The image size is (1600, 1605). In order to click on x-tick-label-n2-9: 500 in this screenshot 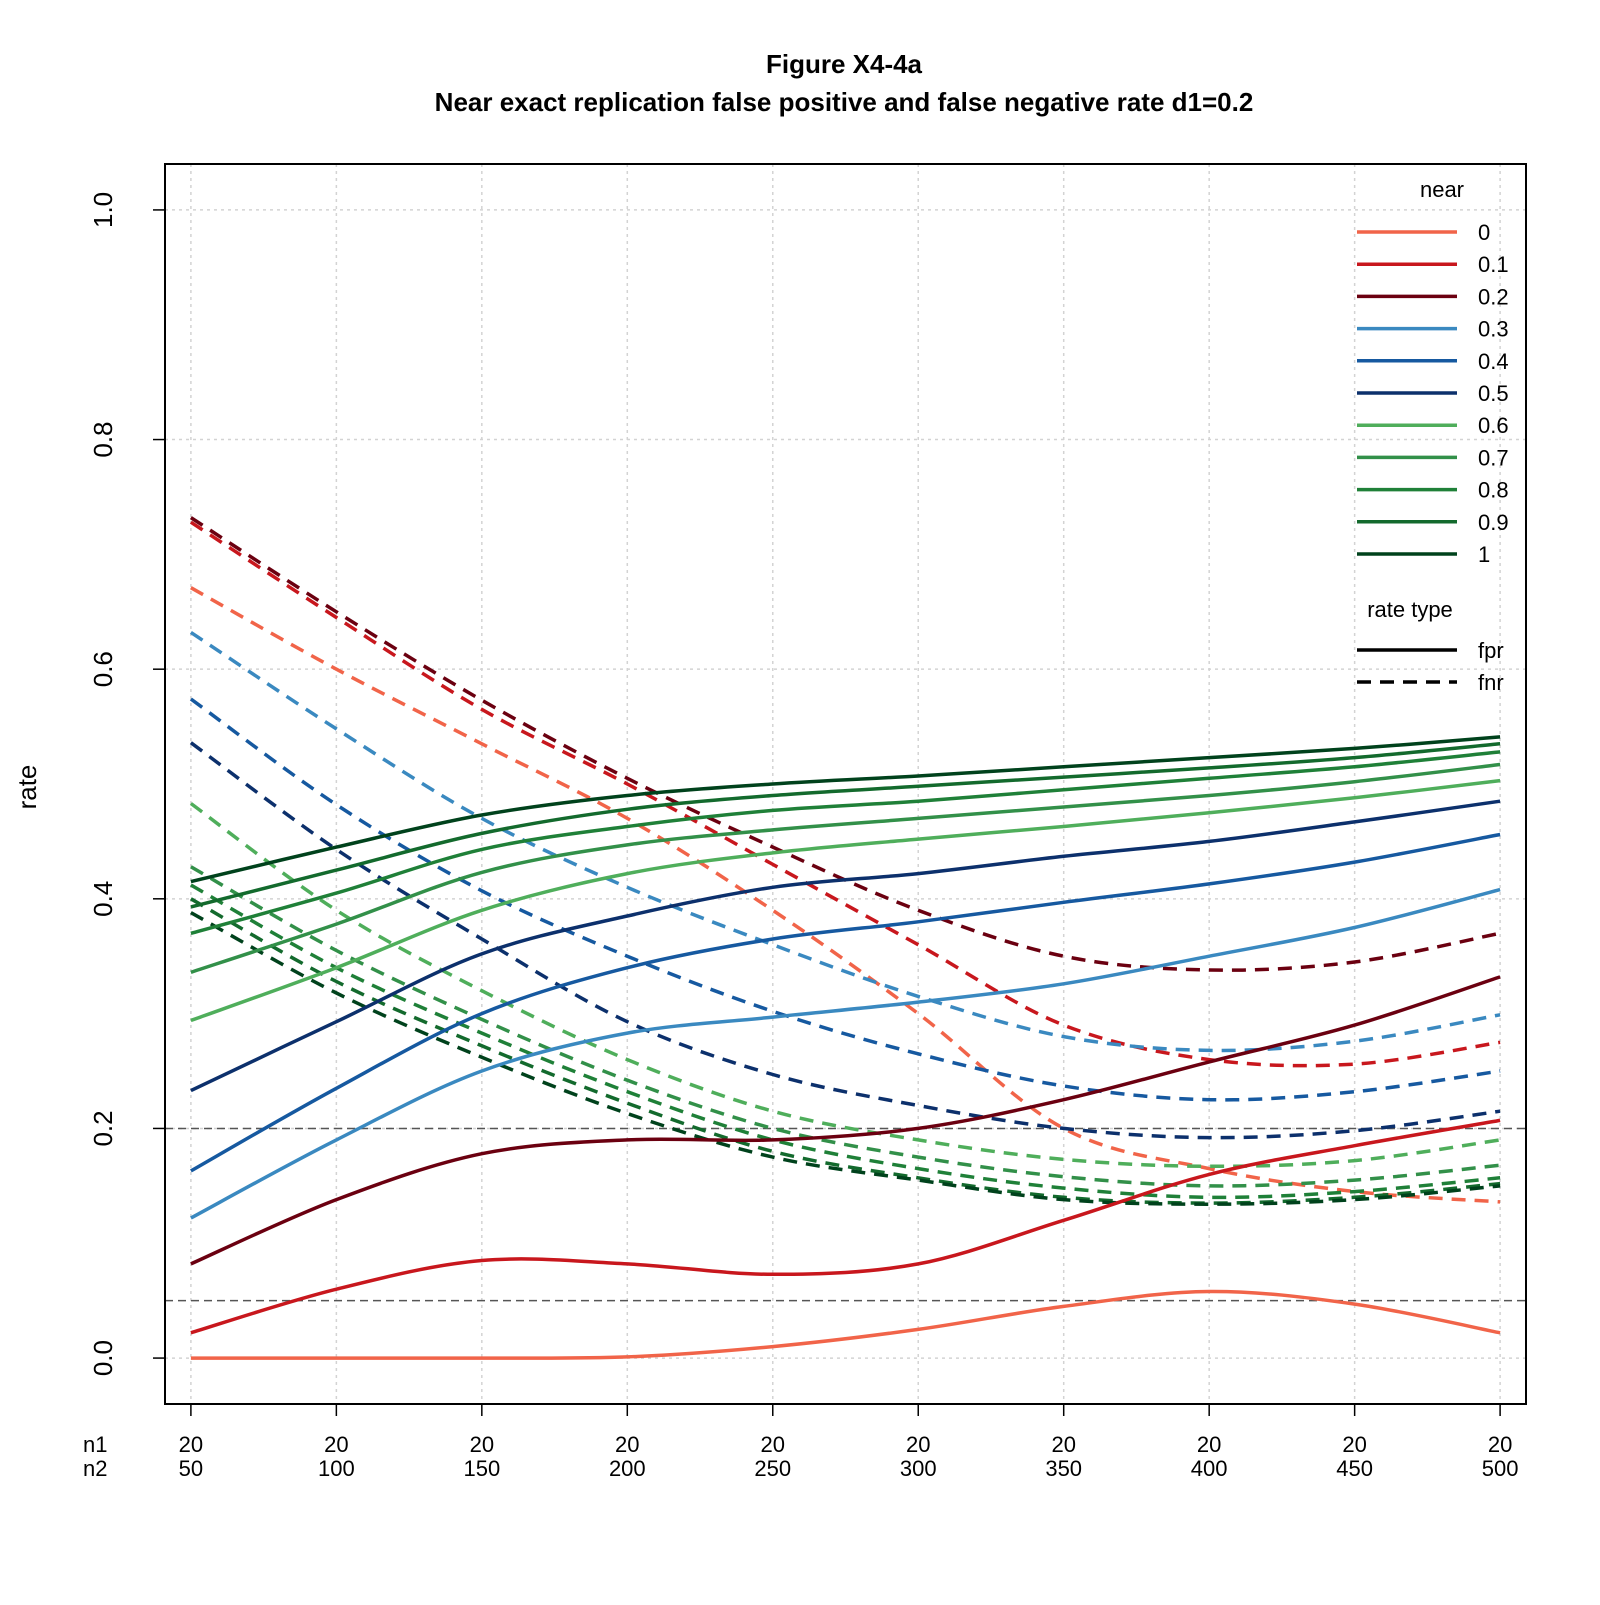, I will do `click(1500, 1468)`.